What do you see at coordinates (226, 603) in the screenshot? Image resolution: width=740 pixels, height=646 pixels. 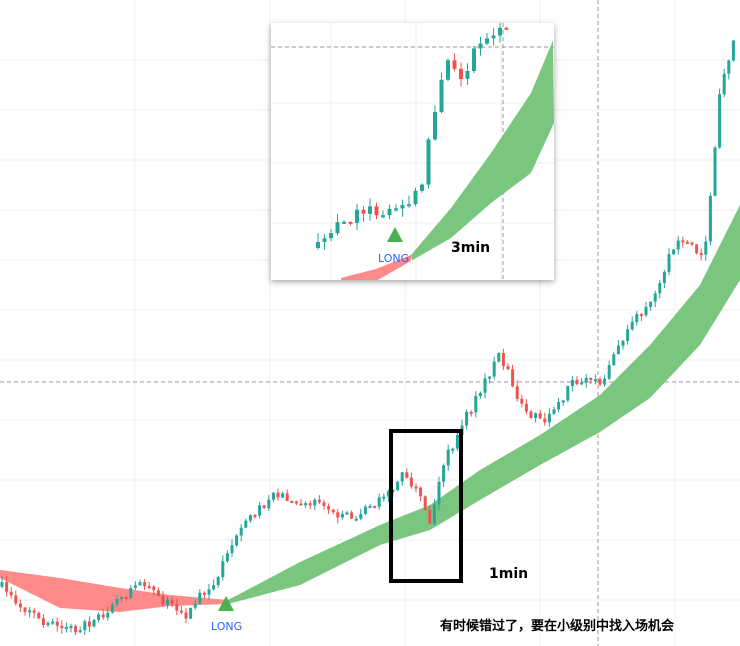 I see `long-signal-marker` at bounding box center [226, 603].